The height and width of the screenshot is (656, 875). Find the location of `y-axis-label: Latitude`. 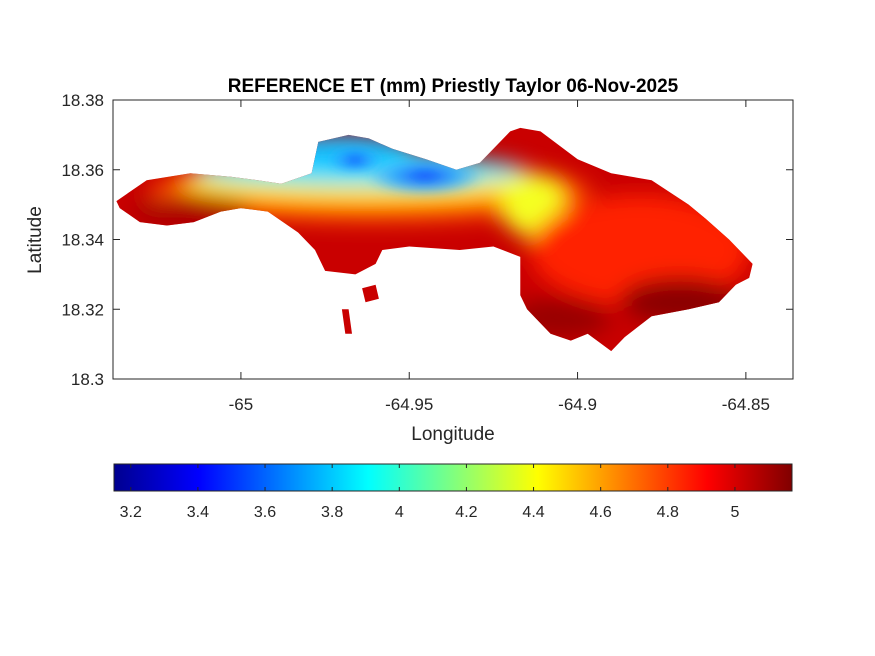

y-axis-label: Latitude is located at coordinates (35, 240).